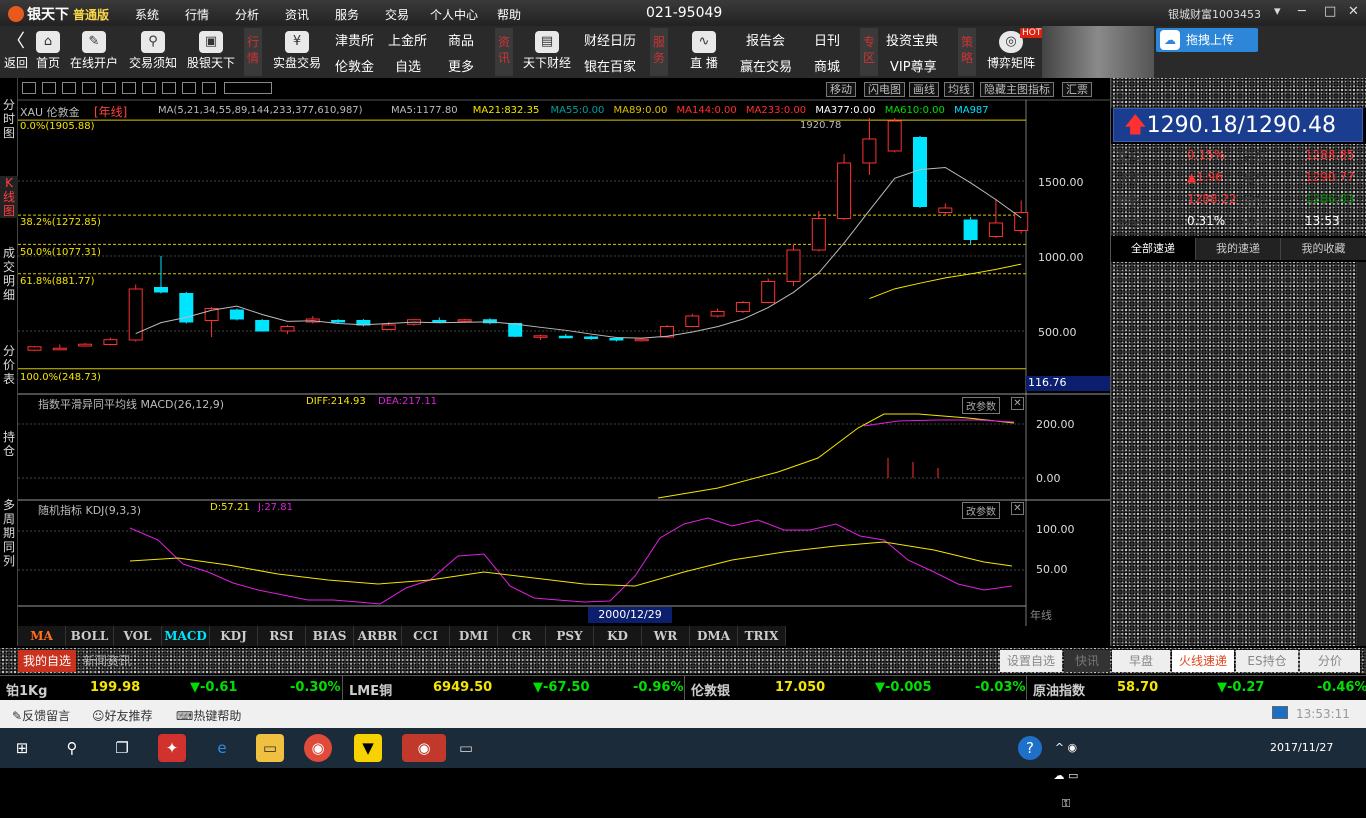 This screenshot has width=1366, height=818. What do you see at coordinates (666, 636) in the screenshot?
I see `indicator-tab-wr: WR` at bounding box center [666, 636].